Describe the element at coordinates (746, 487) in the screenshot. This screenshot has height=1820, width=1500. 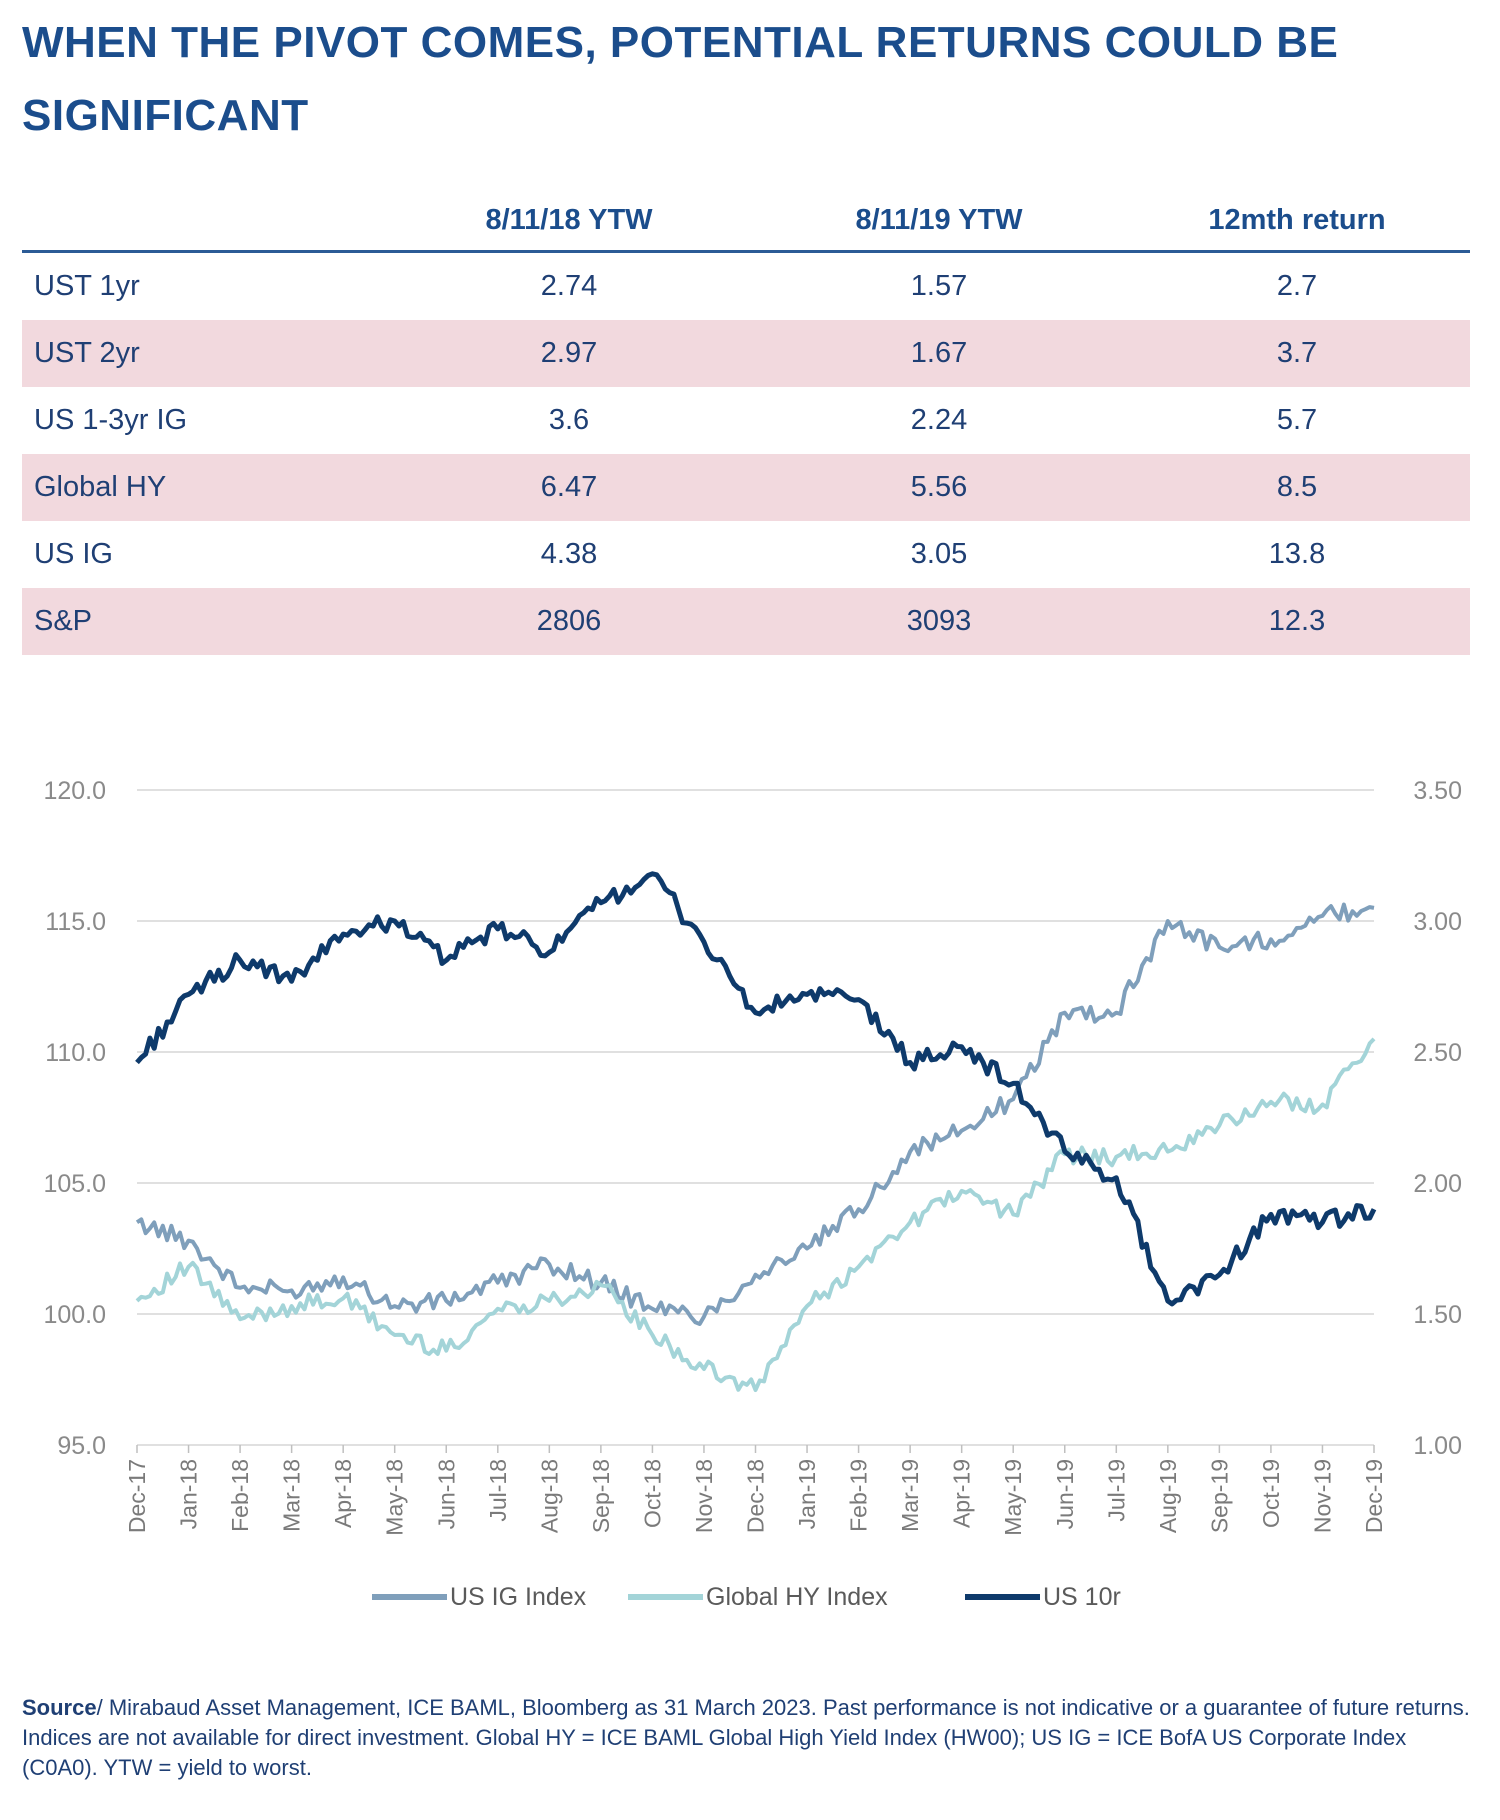
I see `table-row: Global HY 6.47 5.56 8.5` at that location.